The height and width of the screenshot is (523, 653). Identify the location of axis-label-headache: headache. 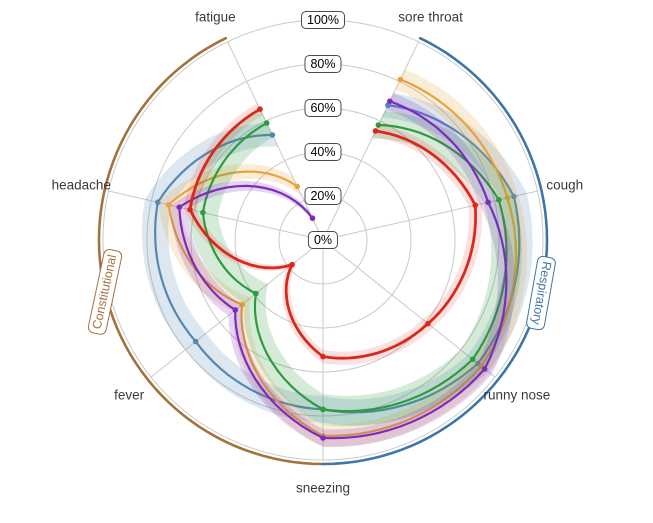
(81, 185).